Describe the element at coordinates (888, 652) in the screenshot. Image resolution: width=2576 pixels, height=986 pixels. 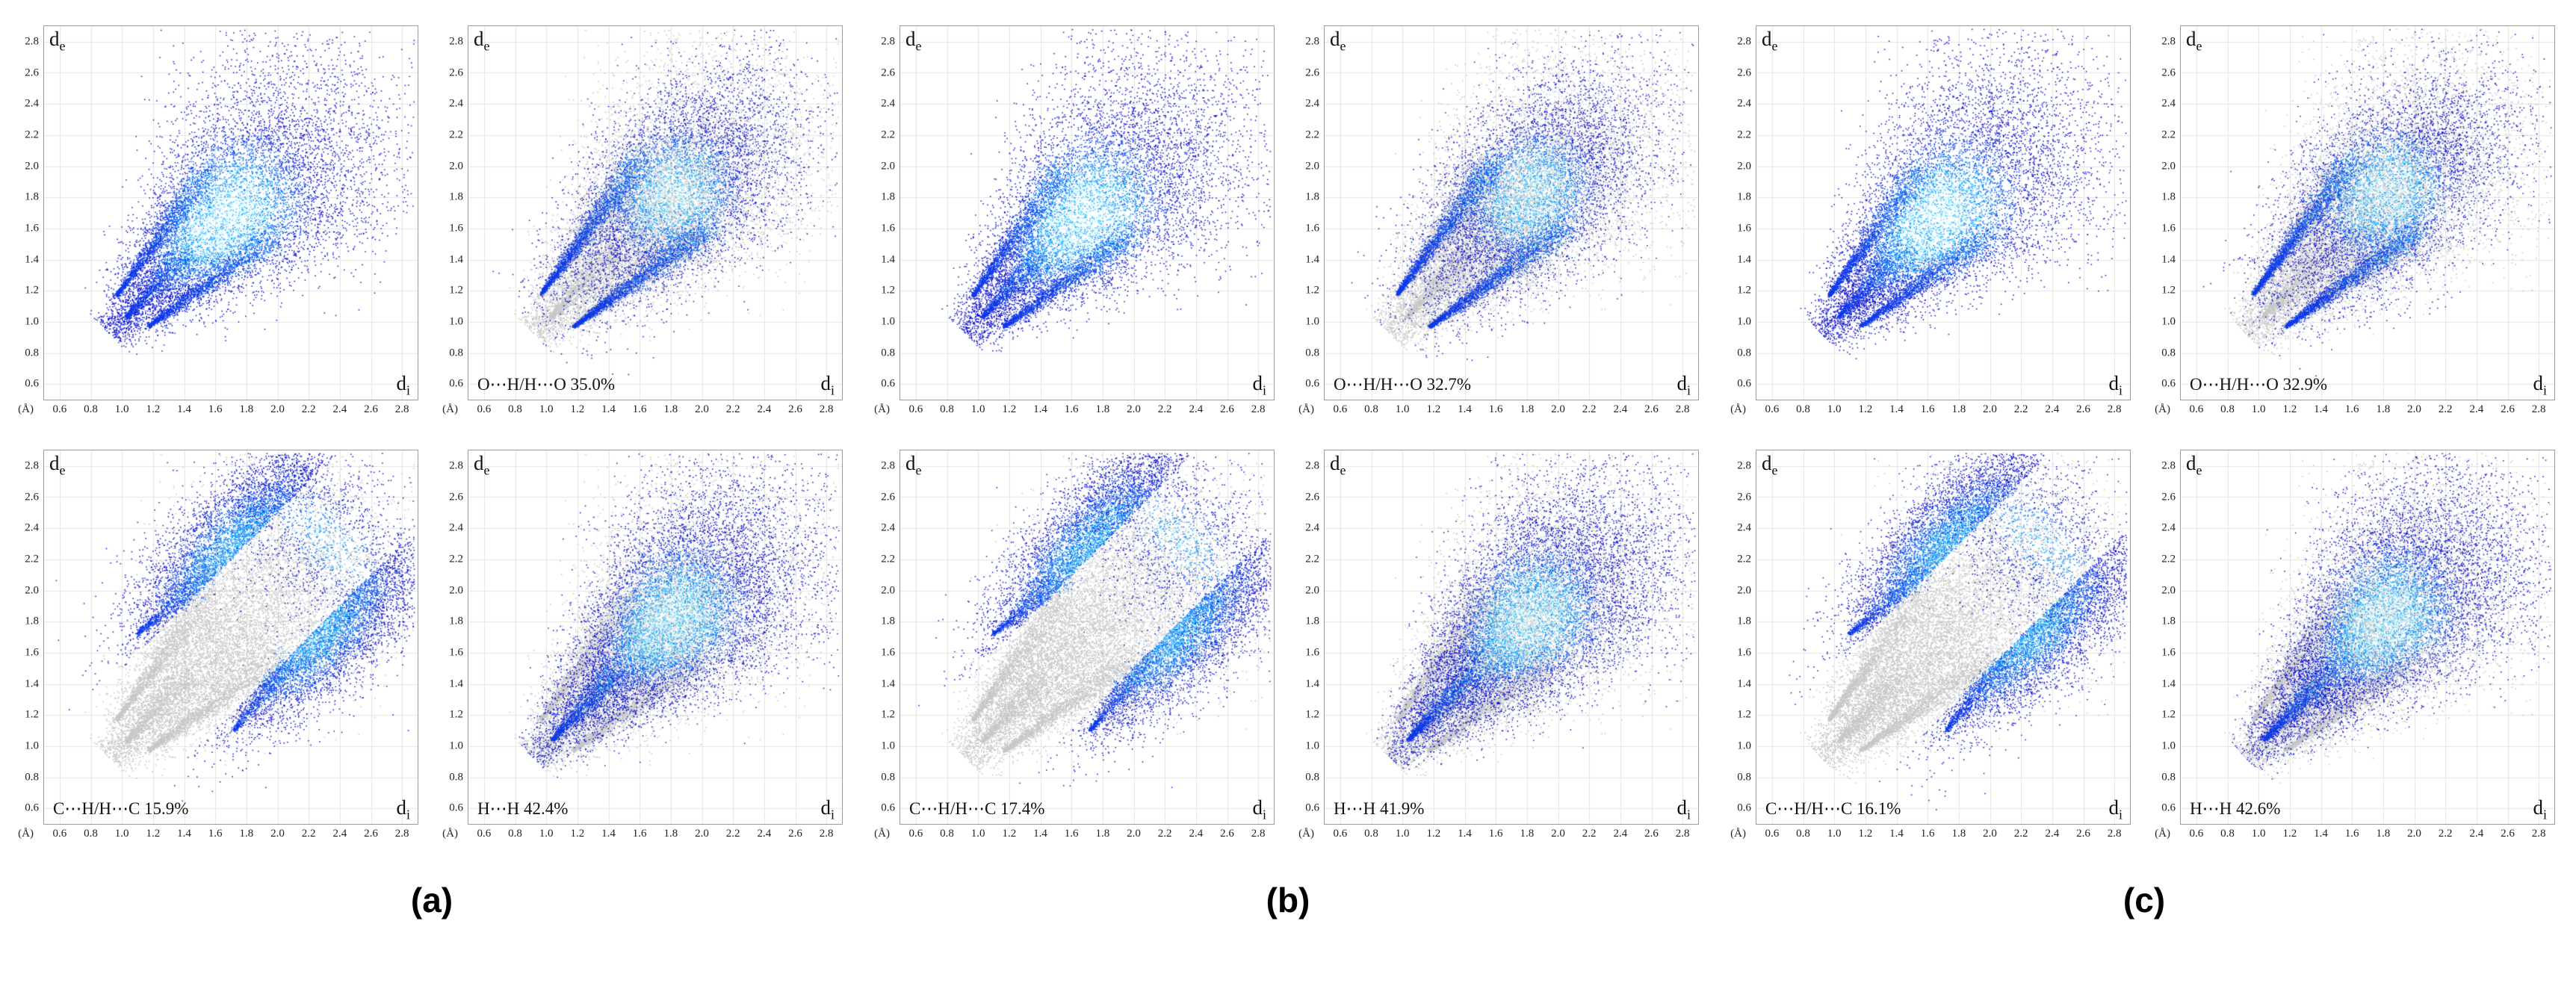
I see `y-tick-label: 1.6` at that location.